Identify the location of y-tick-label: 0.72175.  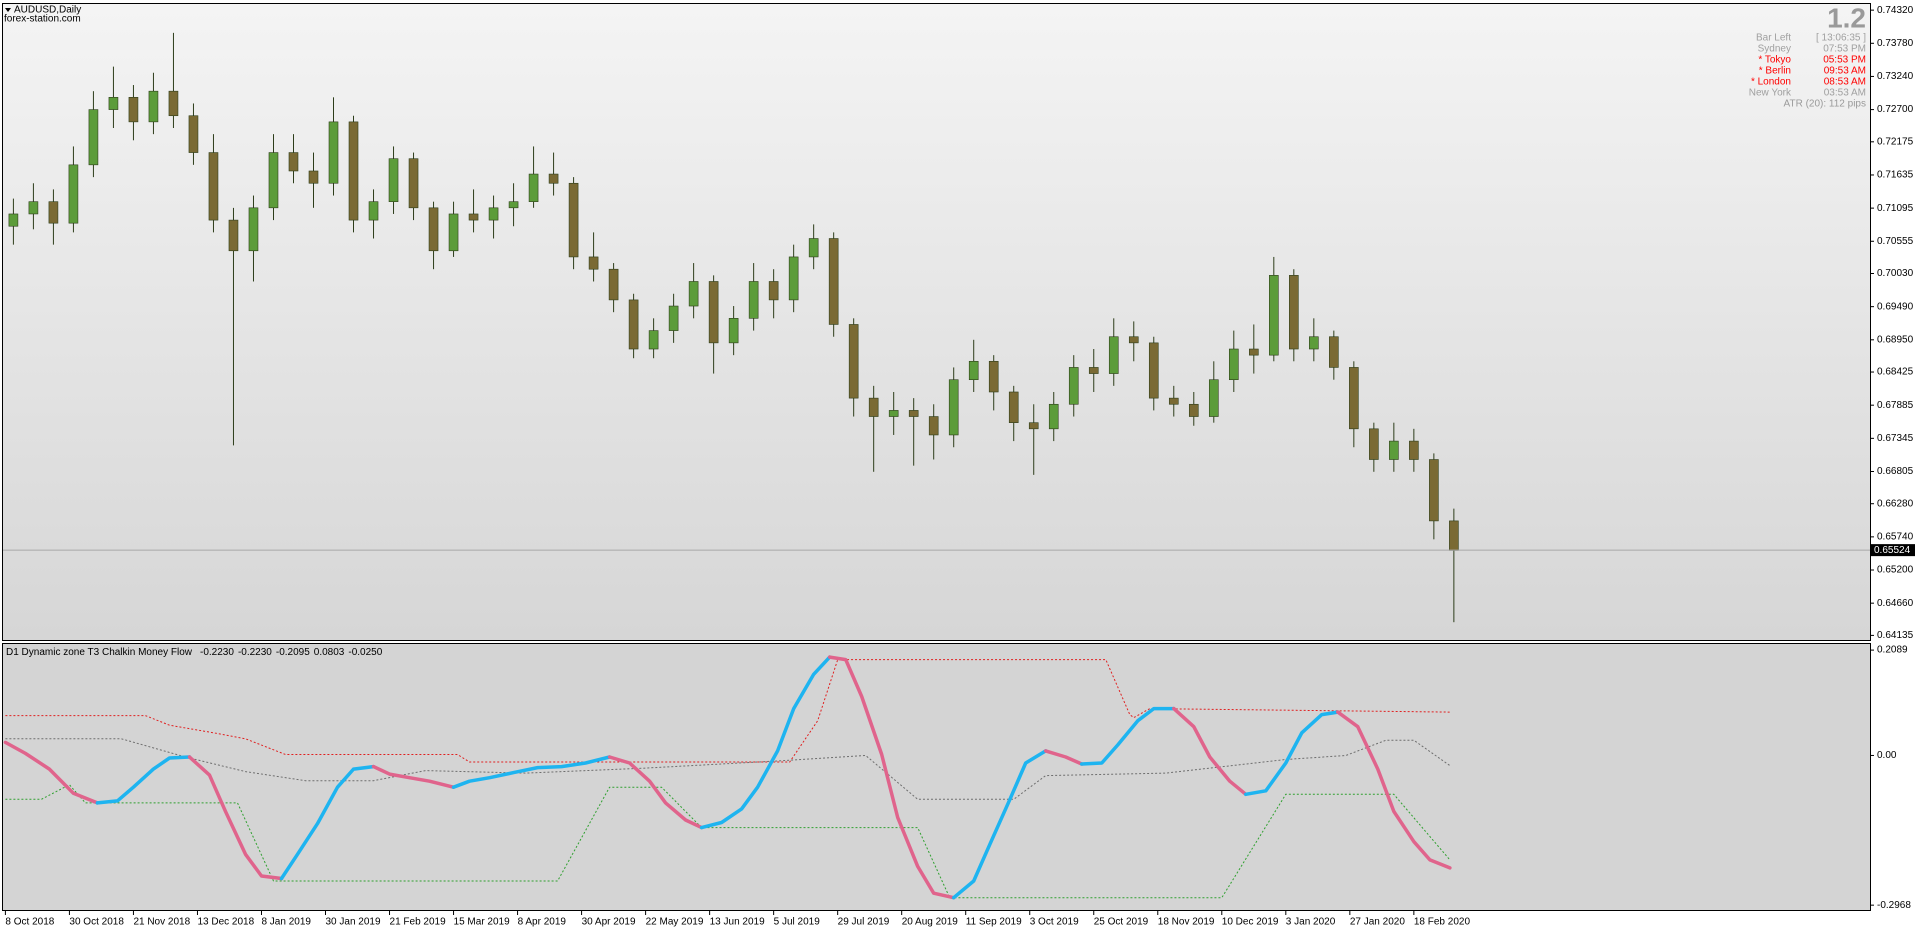
(1895, 141).